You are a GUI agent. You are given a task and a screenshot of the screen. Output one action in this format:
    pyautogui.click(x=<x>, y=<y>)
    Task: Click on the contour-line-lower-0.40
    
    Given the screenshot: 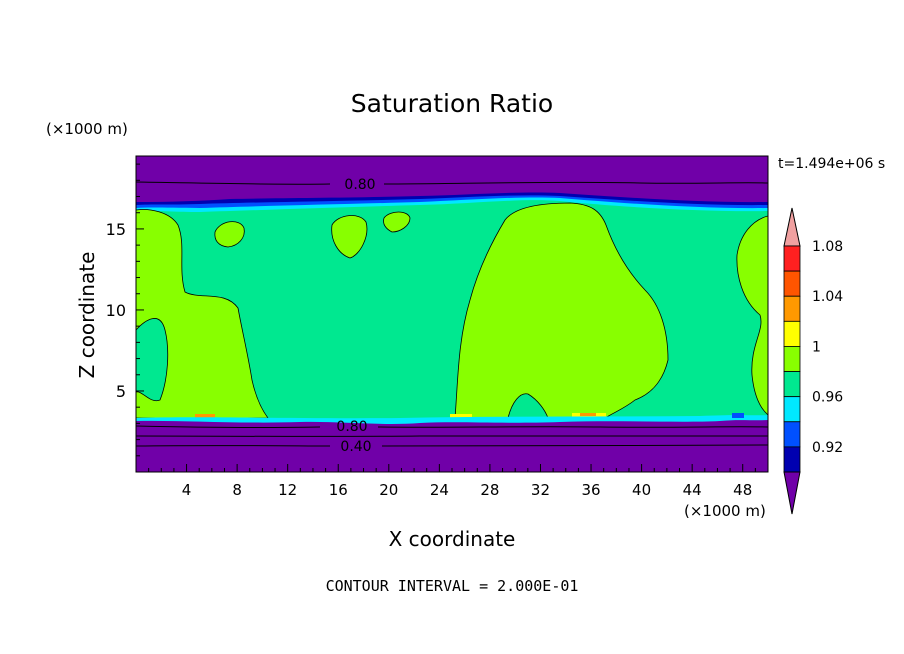 What is the action you would take?
    pyautogui.click(x=452, y=445)
    